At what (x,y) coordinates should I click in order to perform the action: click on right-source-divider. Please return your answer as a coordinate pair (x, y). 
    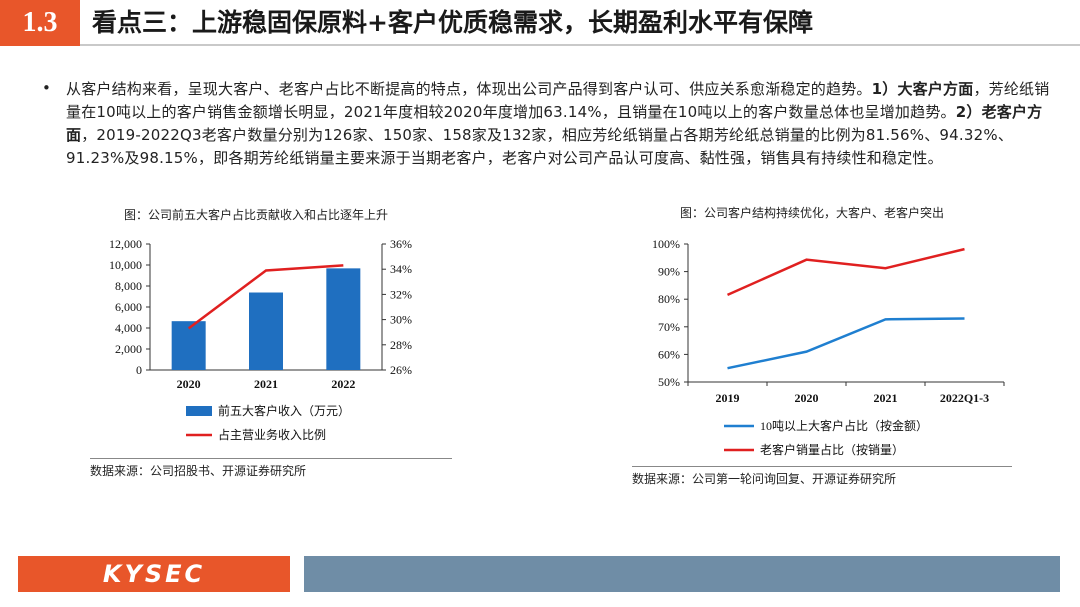
    Looking at the image, I should click on (822, 466).